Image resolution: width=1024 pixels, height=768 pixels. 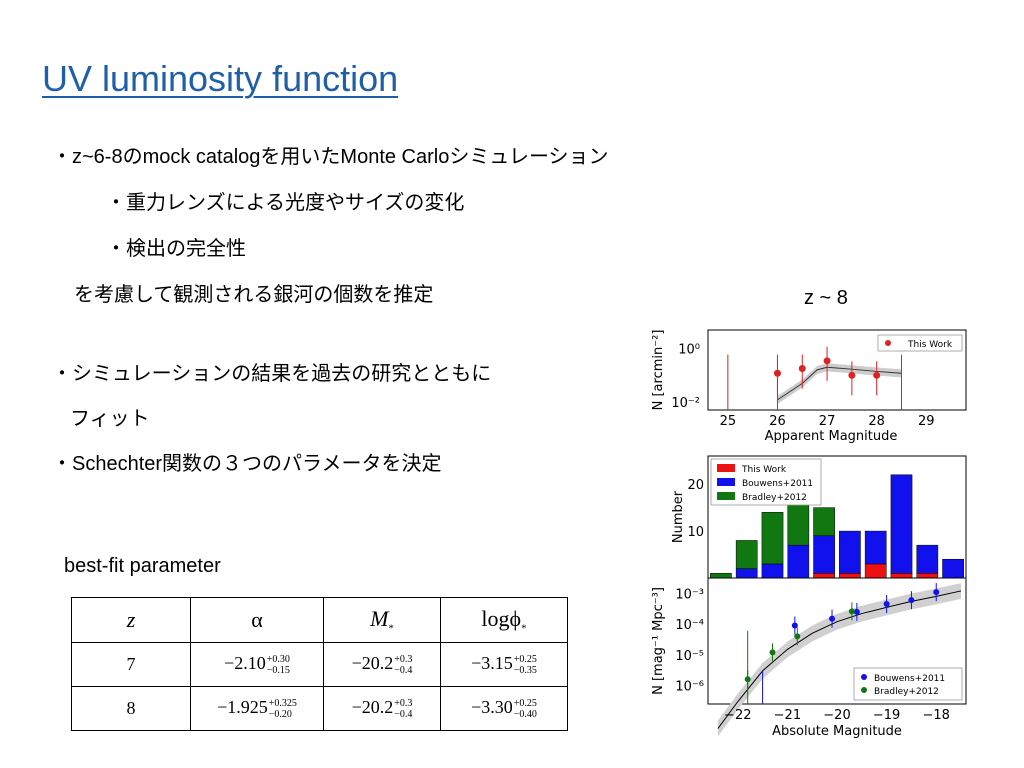 I want to click on cell-z: 7, so click(x=131, y=664).